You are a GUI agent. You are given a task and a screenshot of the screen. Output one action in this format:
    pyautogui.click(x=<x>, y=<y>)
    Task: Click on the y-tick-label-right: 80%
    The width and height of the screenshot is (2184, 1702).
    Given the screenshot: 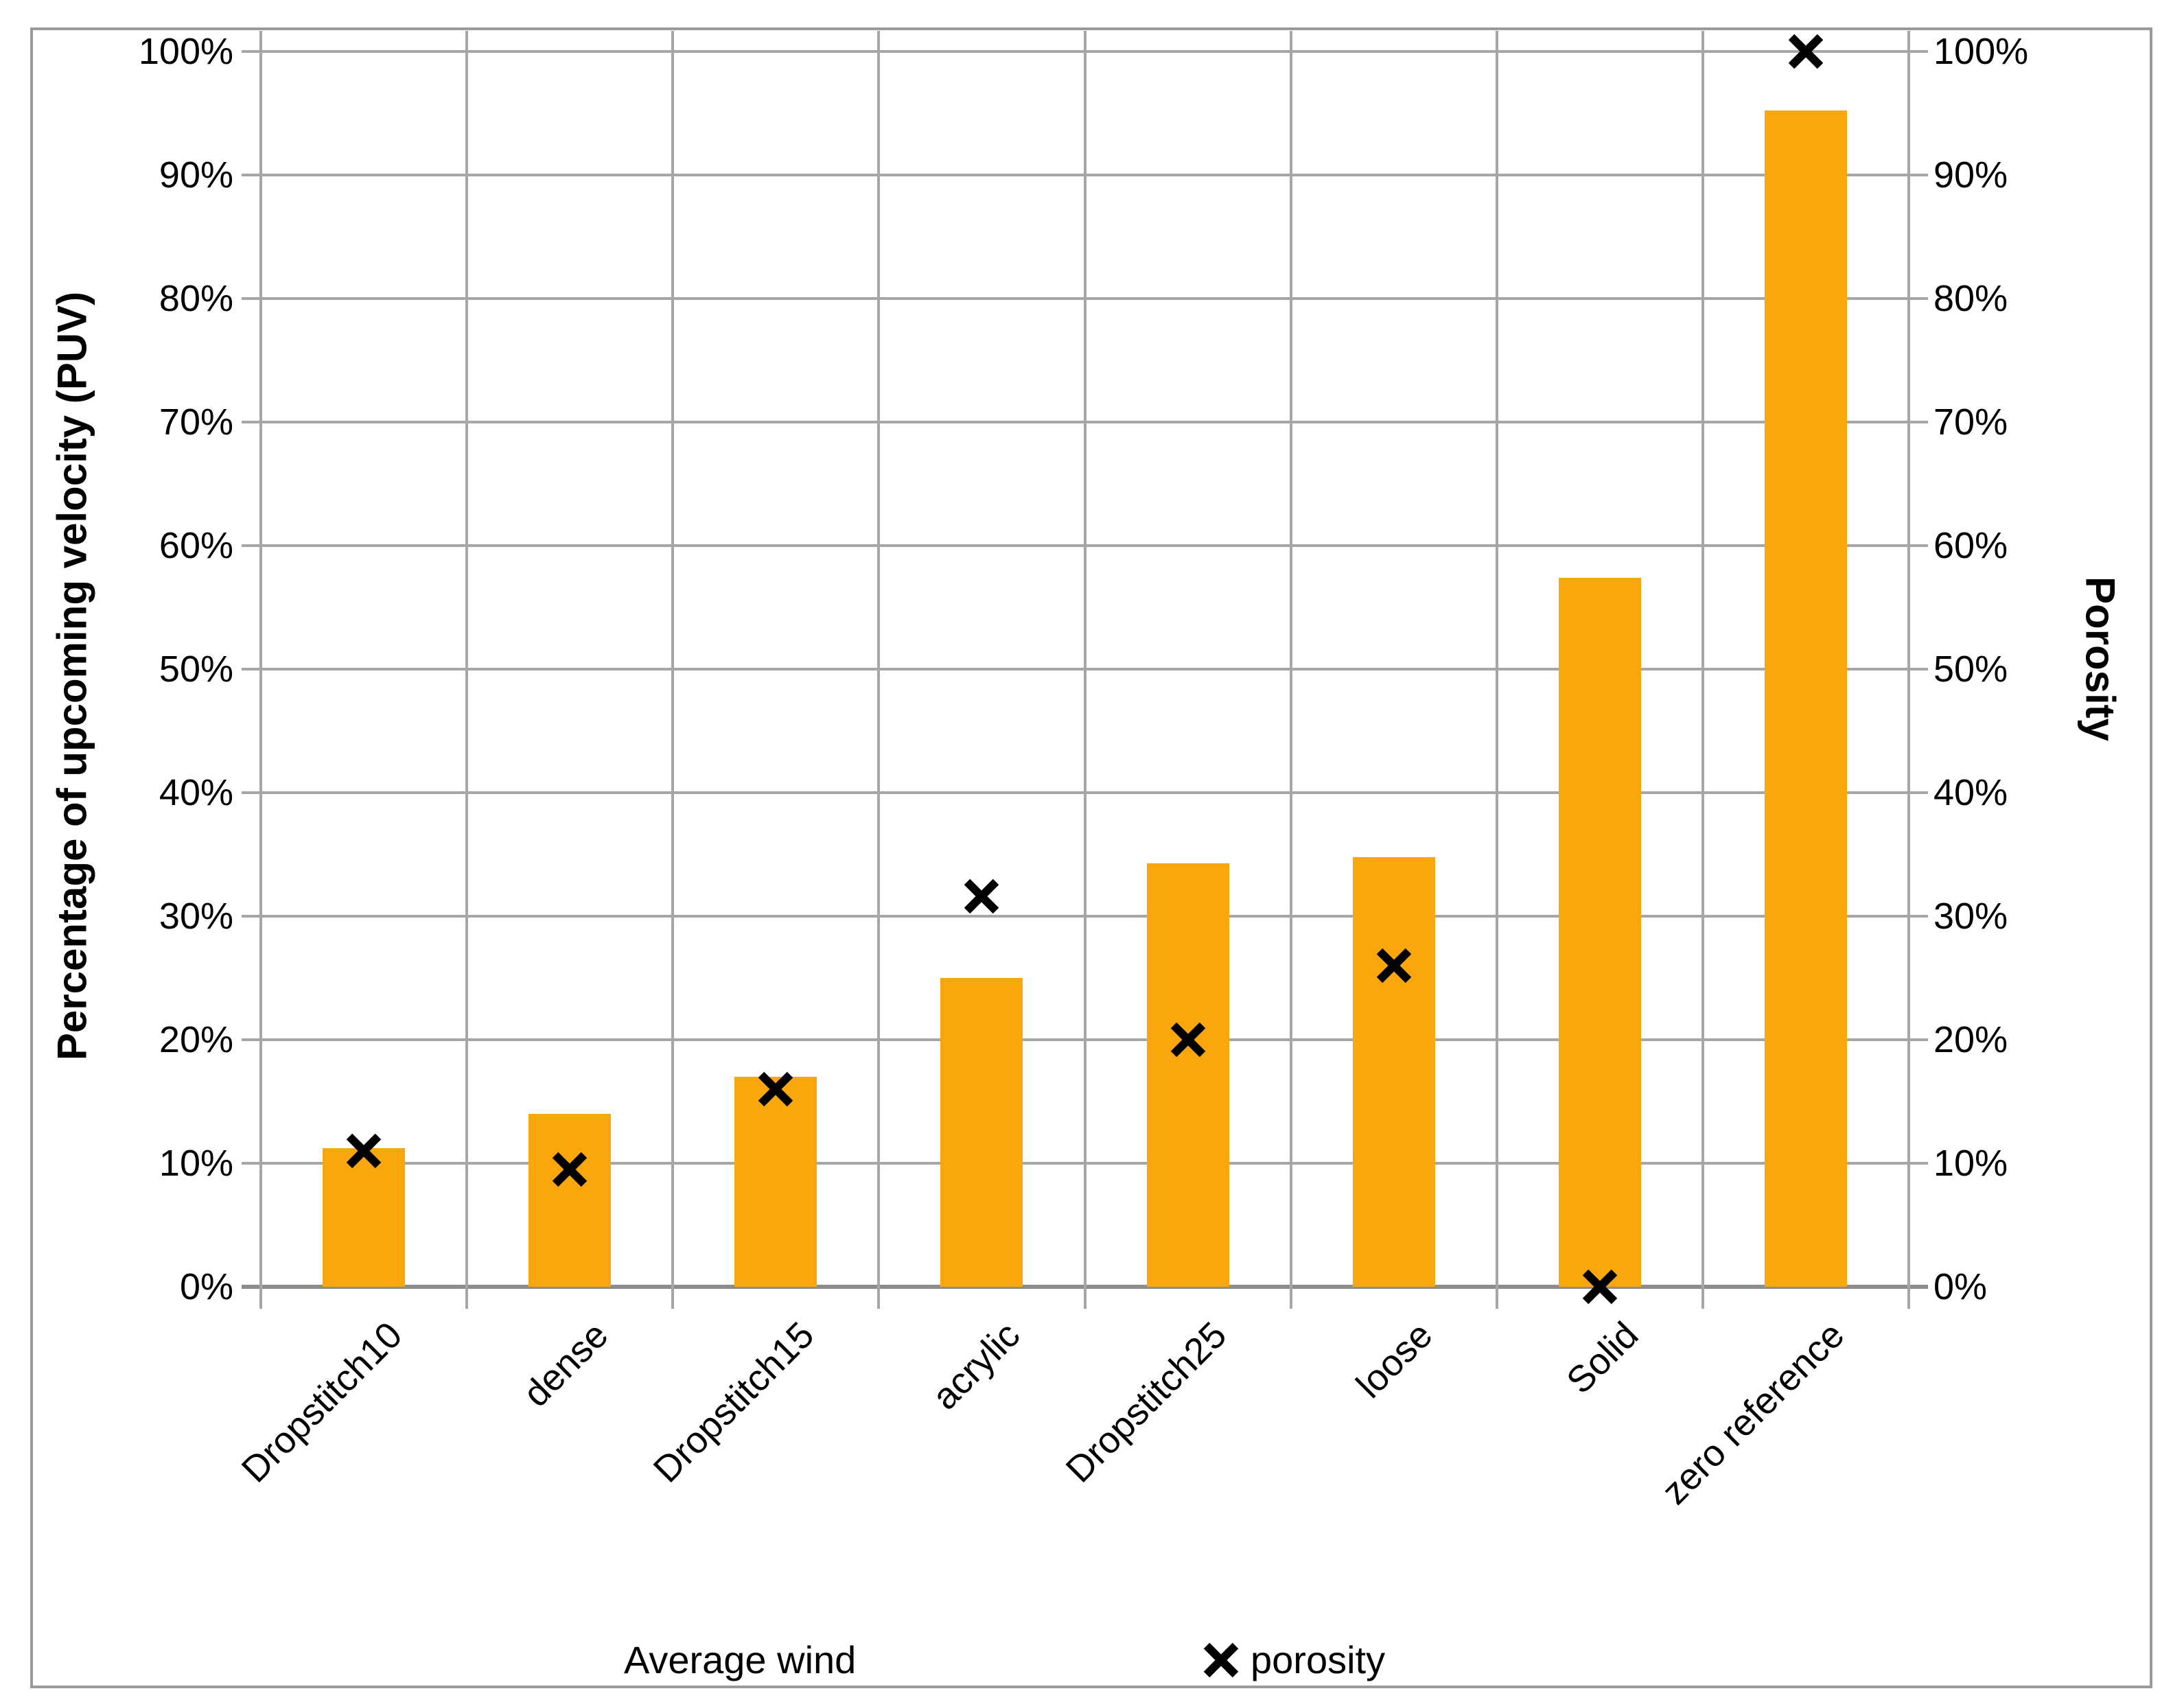 What is the action you would take?
    pyautogui.click(x=1970, y=298)
    